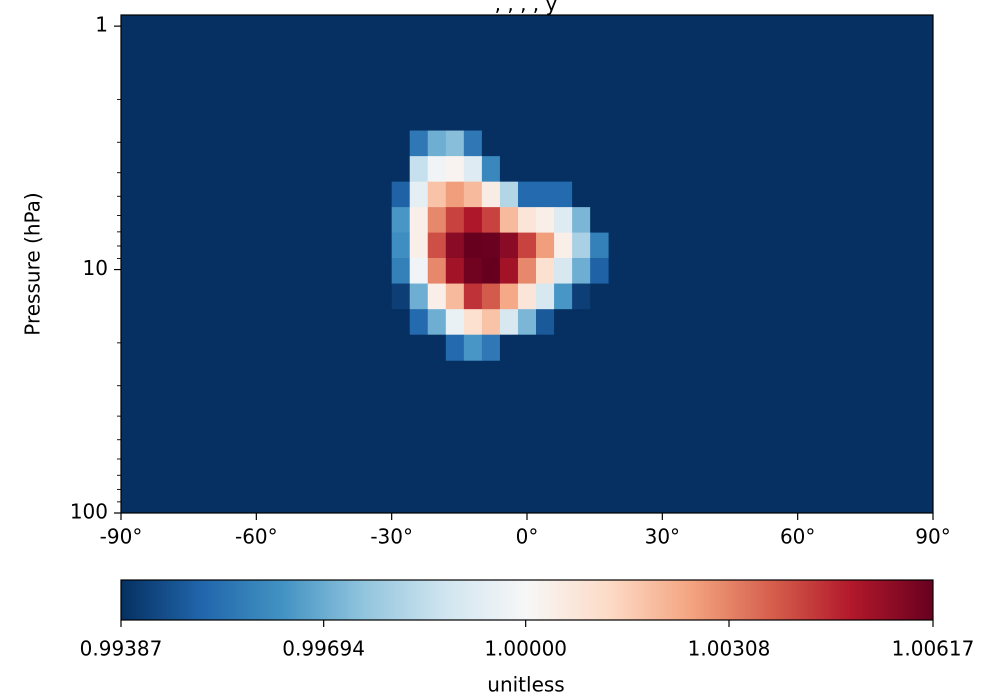  What do you see at coordinates (121, 649) in the screenshot?
I see `colorbar-tick-label: 0.99387` at bounding box center [121, 649].